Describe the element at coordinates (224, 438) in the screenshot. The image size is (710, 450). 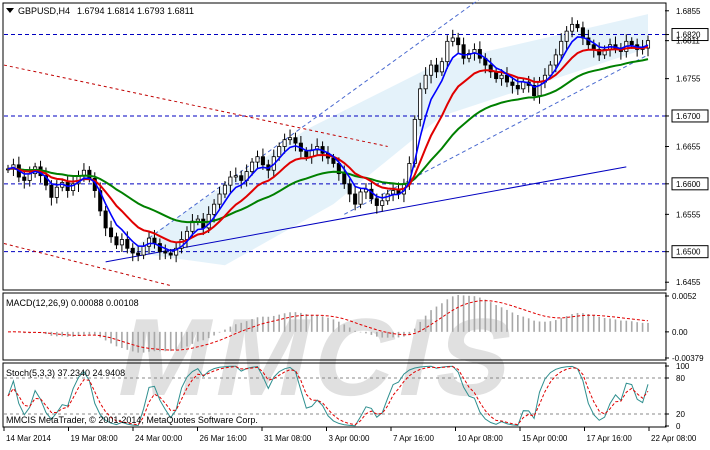
I see `time-tick-label: 26 Mar 16:00` at that location.